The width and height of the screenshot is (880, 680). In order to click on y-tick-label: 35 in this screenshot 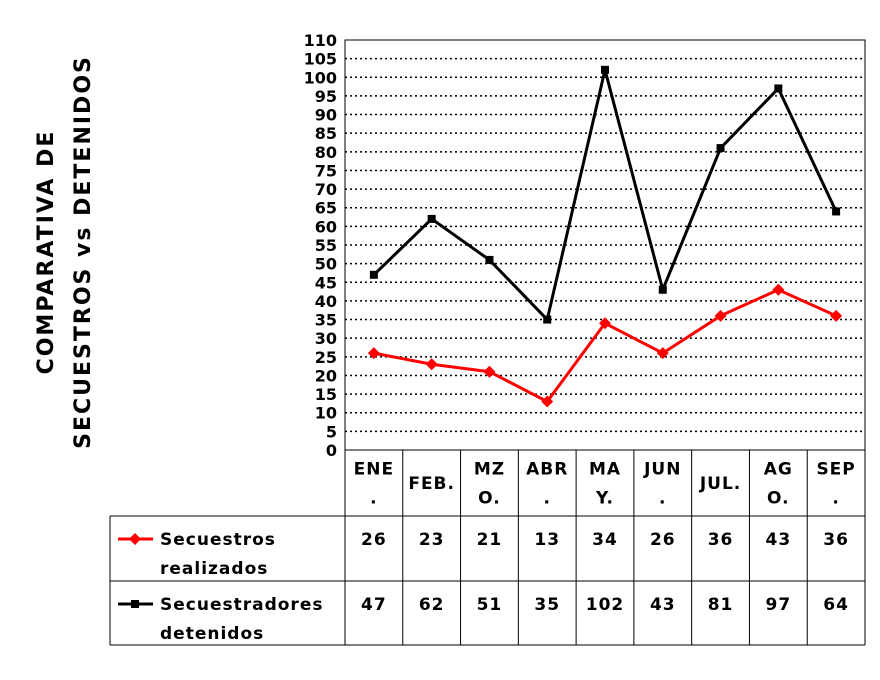, I will do `click(326, 320)`.